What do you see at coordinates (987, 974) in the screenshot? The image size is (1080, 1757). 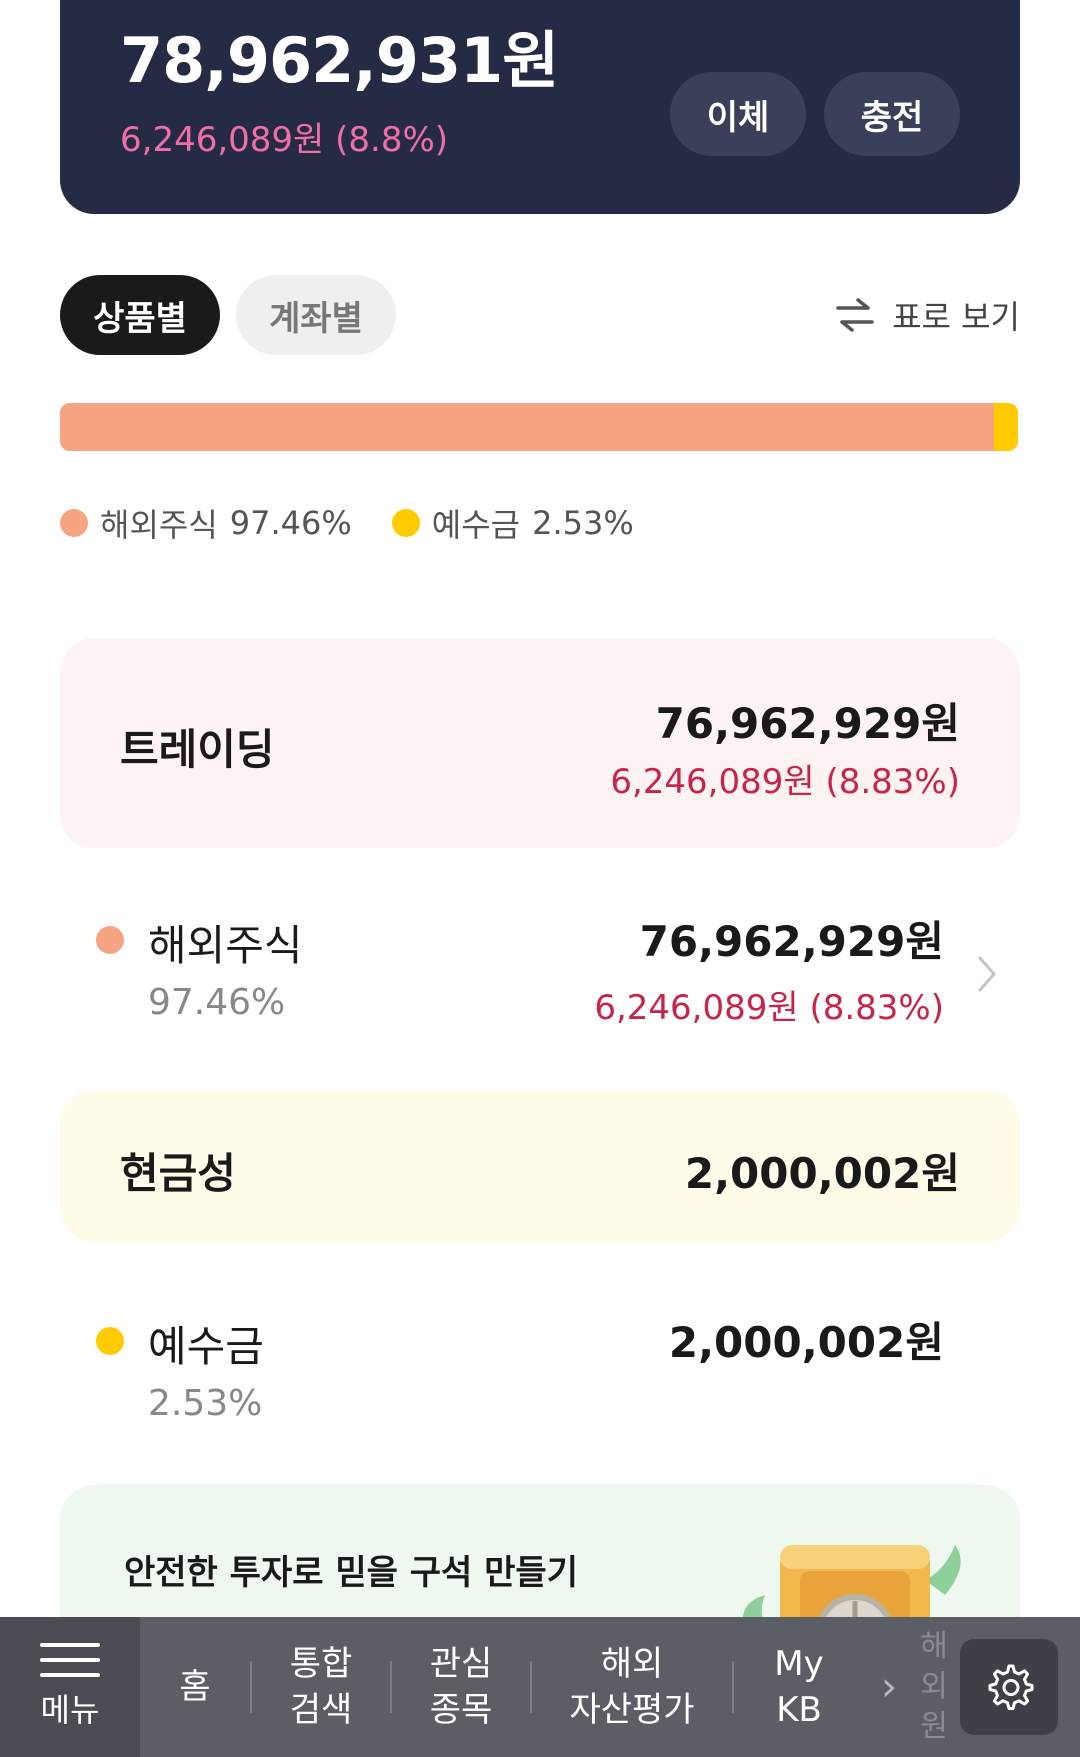 I see `chevron-right-icon` at bounding box center [987, 974].